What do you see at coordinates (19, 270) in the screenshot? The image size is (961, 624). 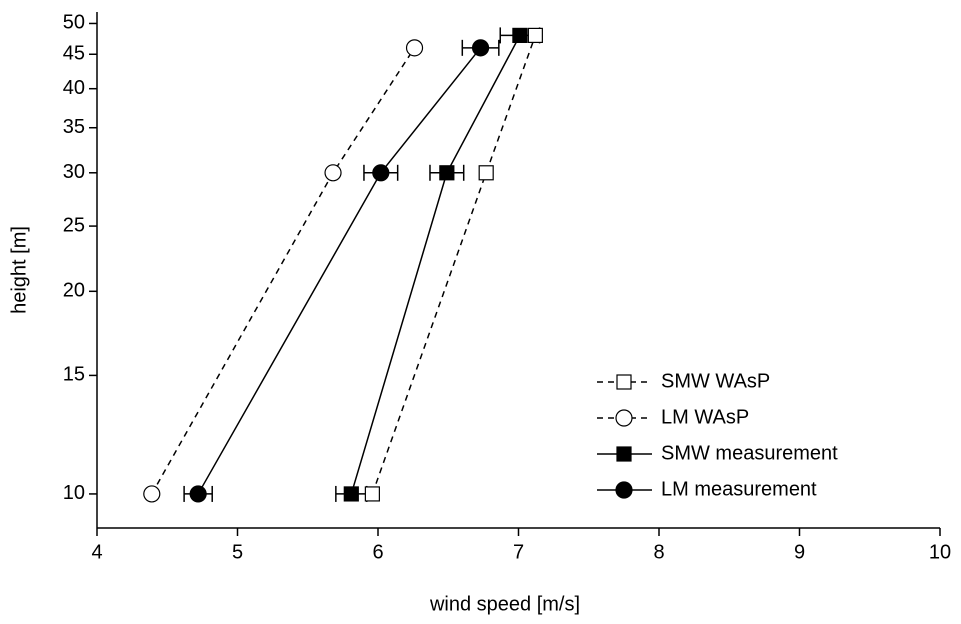 I see `y-axis-label: height [m]` at bounding box center [19, 270].